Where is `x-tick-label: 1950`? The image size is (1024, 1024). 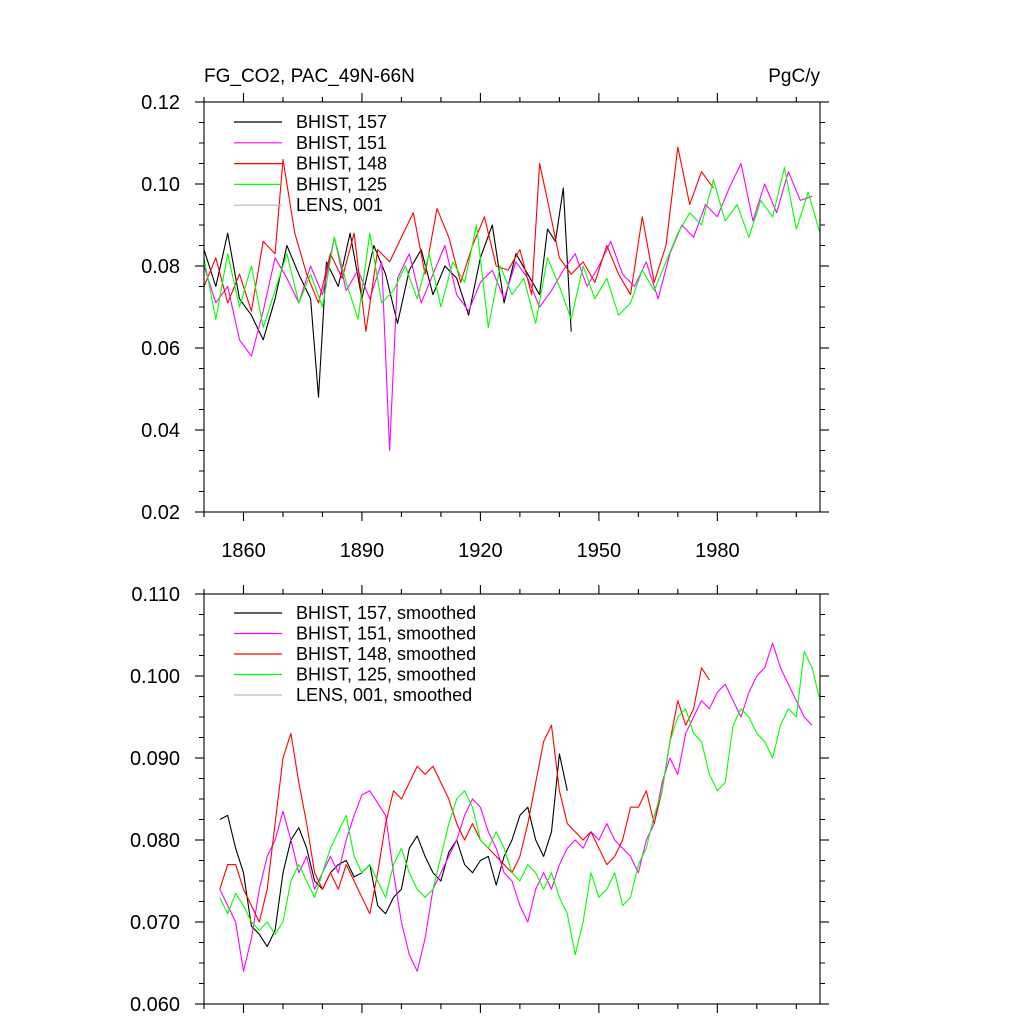
x-tick-label: 1950 is located at coordinates (599, 551).